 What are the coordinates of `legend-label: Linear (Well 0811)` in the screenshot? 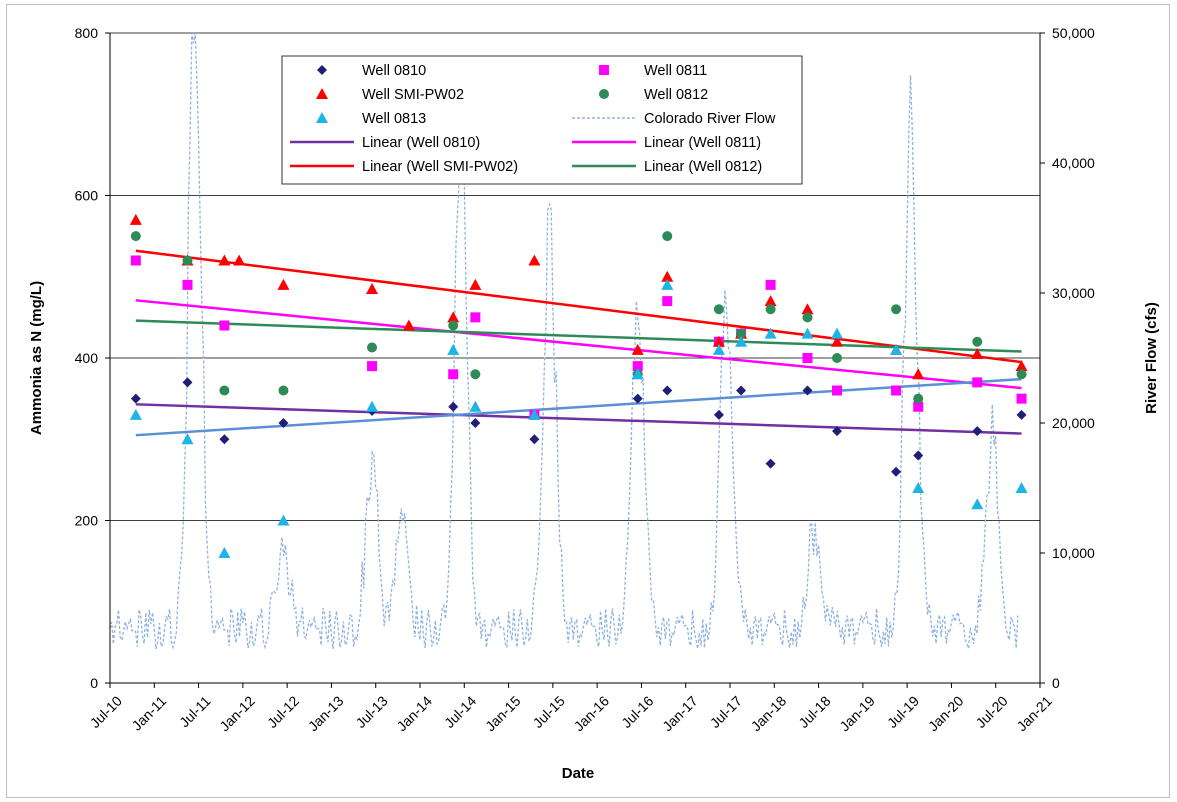 It's located at (702, 143).